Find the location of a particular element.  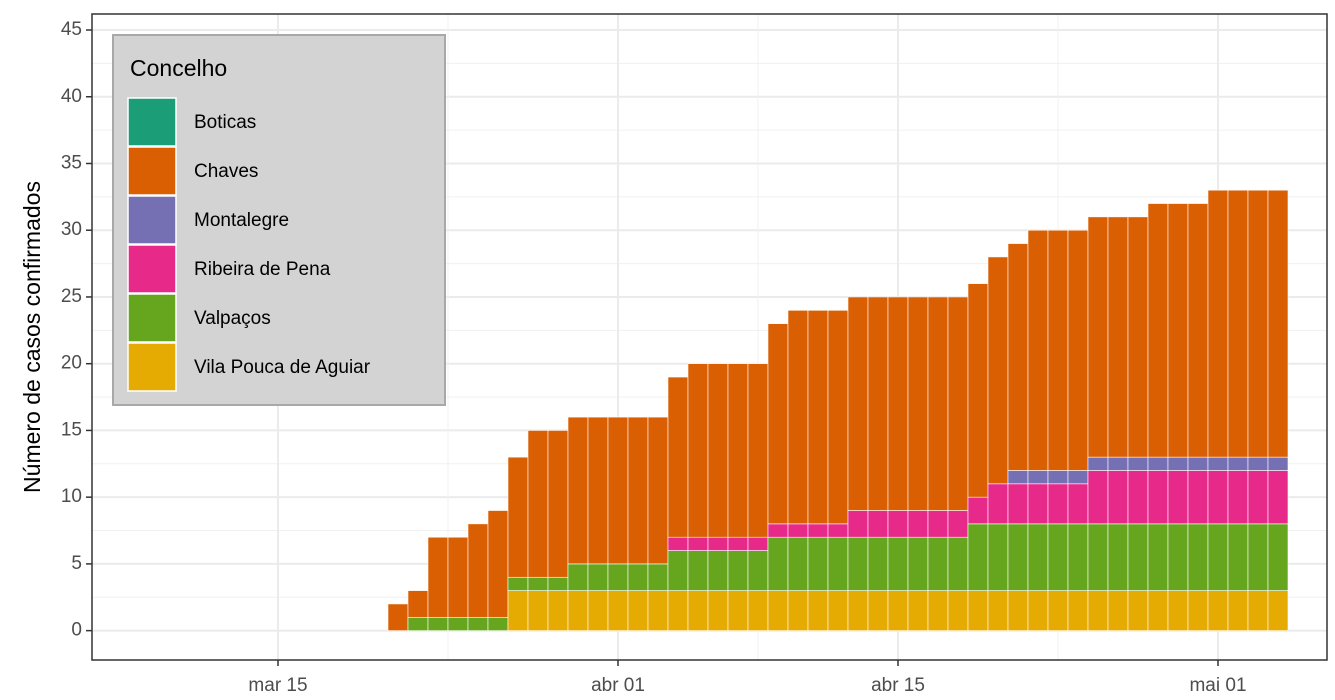

y-tick-label: 15 is located at coordinates (71, 429).